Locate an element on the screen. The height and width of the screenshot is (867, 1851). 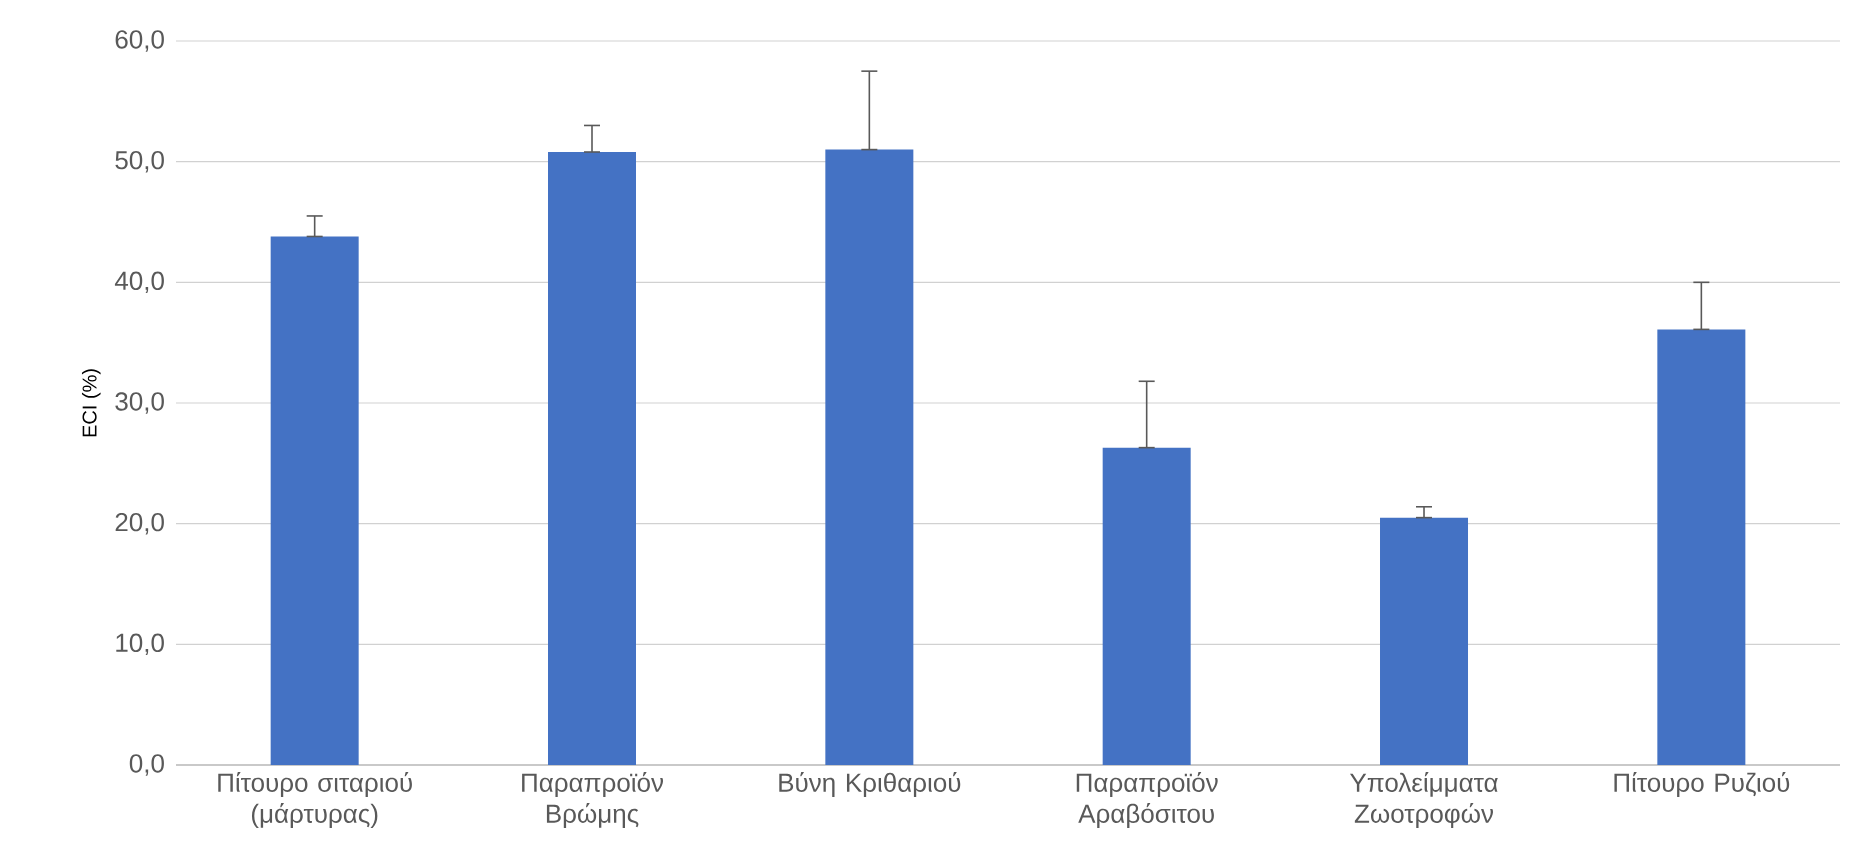
y-tick-label: 10,0 is located at coordinates (140, 644).